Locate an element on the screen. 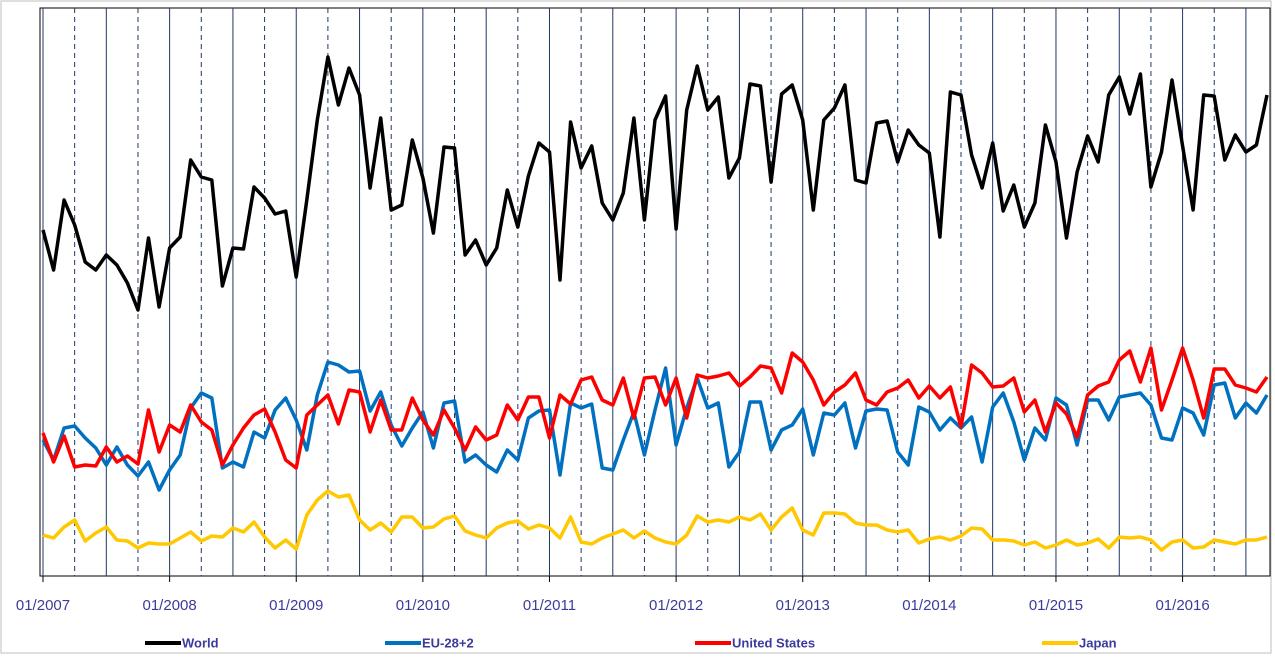 The height and width of the screenshot is (657, 1275). x-tick-label: 01/2012 is located at coordinates (676, 605).